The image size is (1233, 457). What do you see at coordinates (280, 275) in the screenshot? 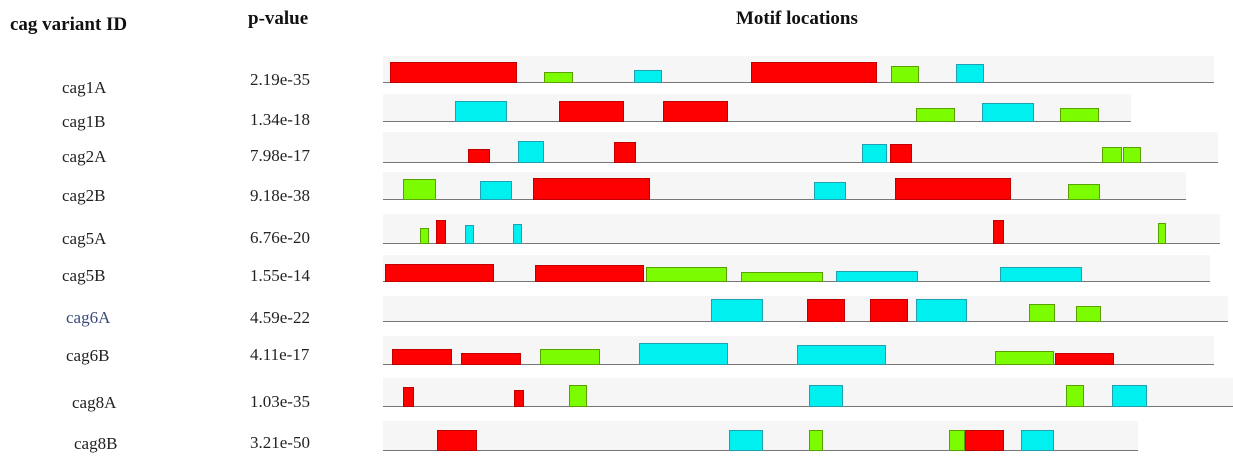
I see `pvalue-cag5b: 1.55e-14` at bounding box center [280, 275].